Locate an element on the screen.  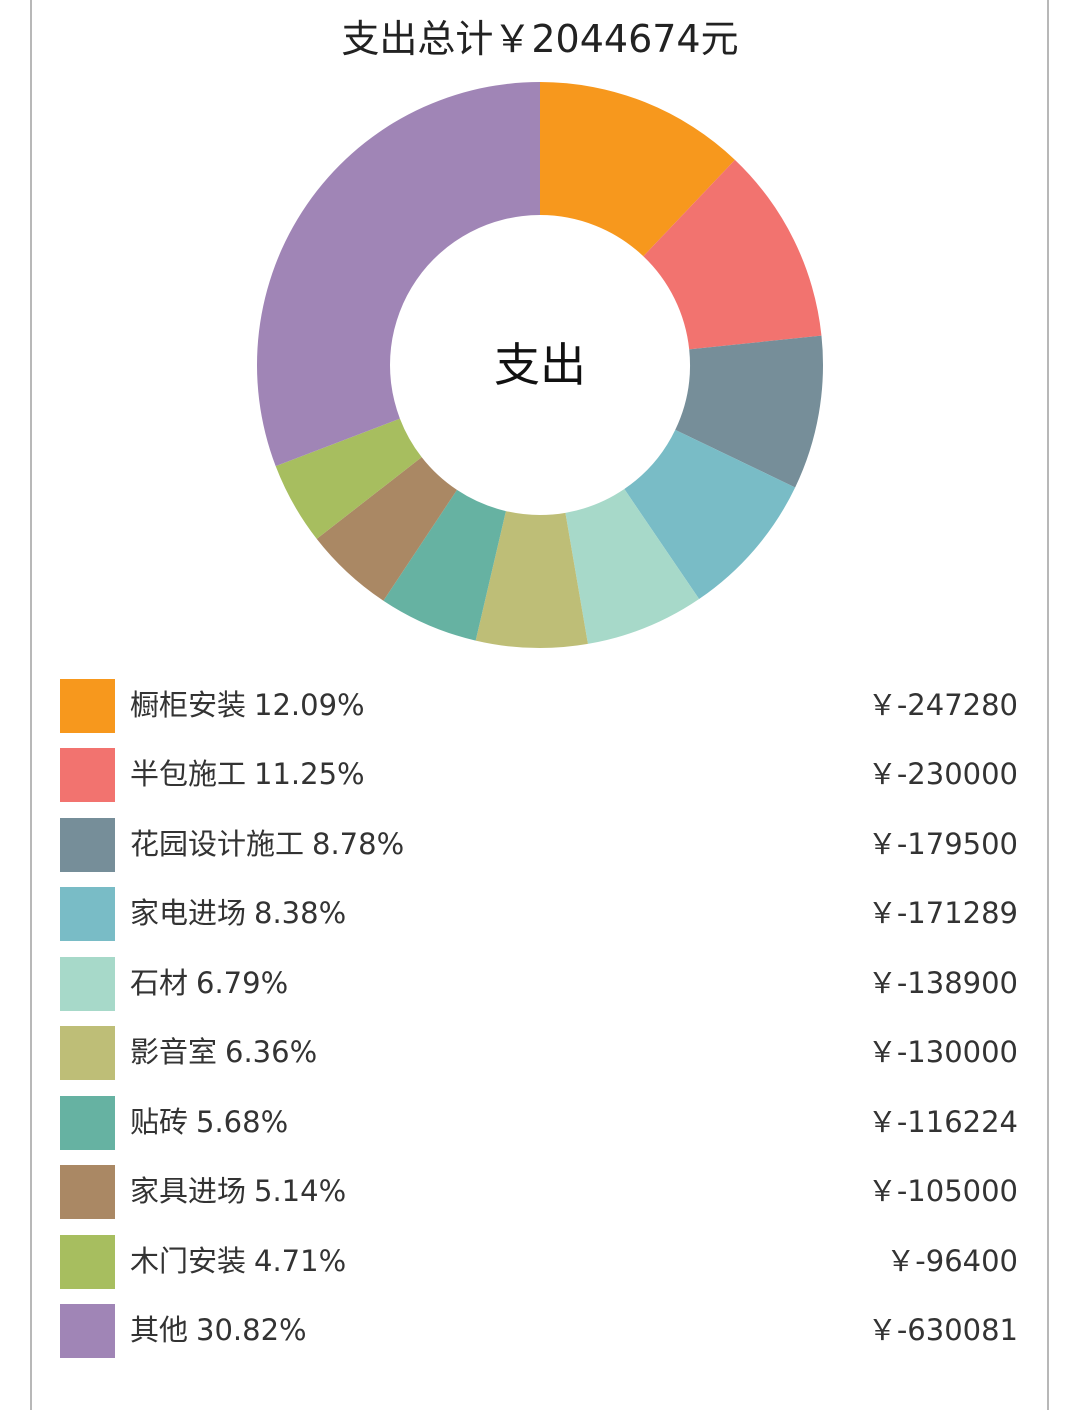
legend-label: 橱柜安装 12.09% is located at coordinates (247, 705).